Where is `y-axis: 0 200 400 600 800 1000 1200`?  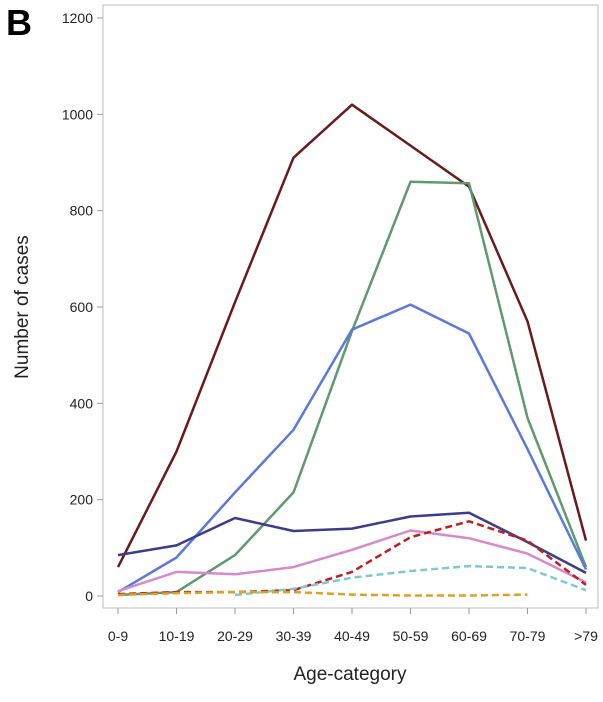 y-axis: 0 200 400 600 800 1000 1200 is located at coordinates (82, 307).